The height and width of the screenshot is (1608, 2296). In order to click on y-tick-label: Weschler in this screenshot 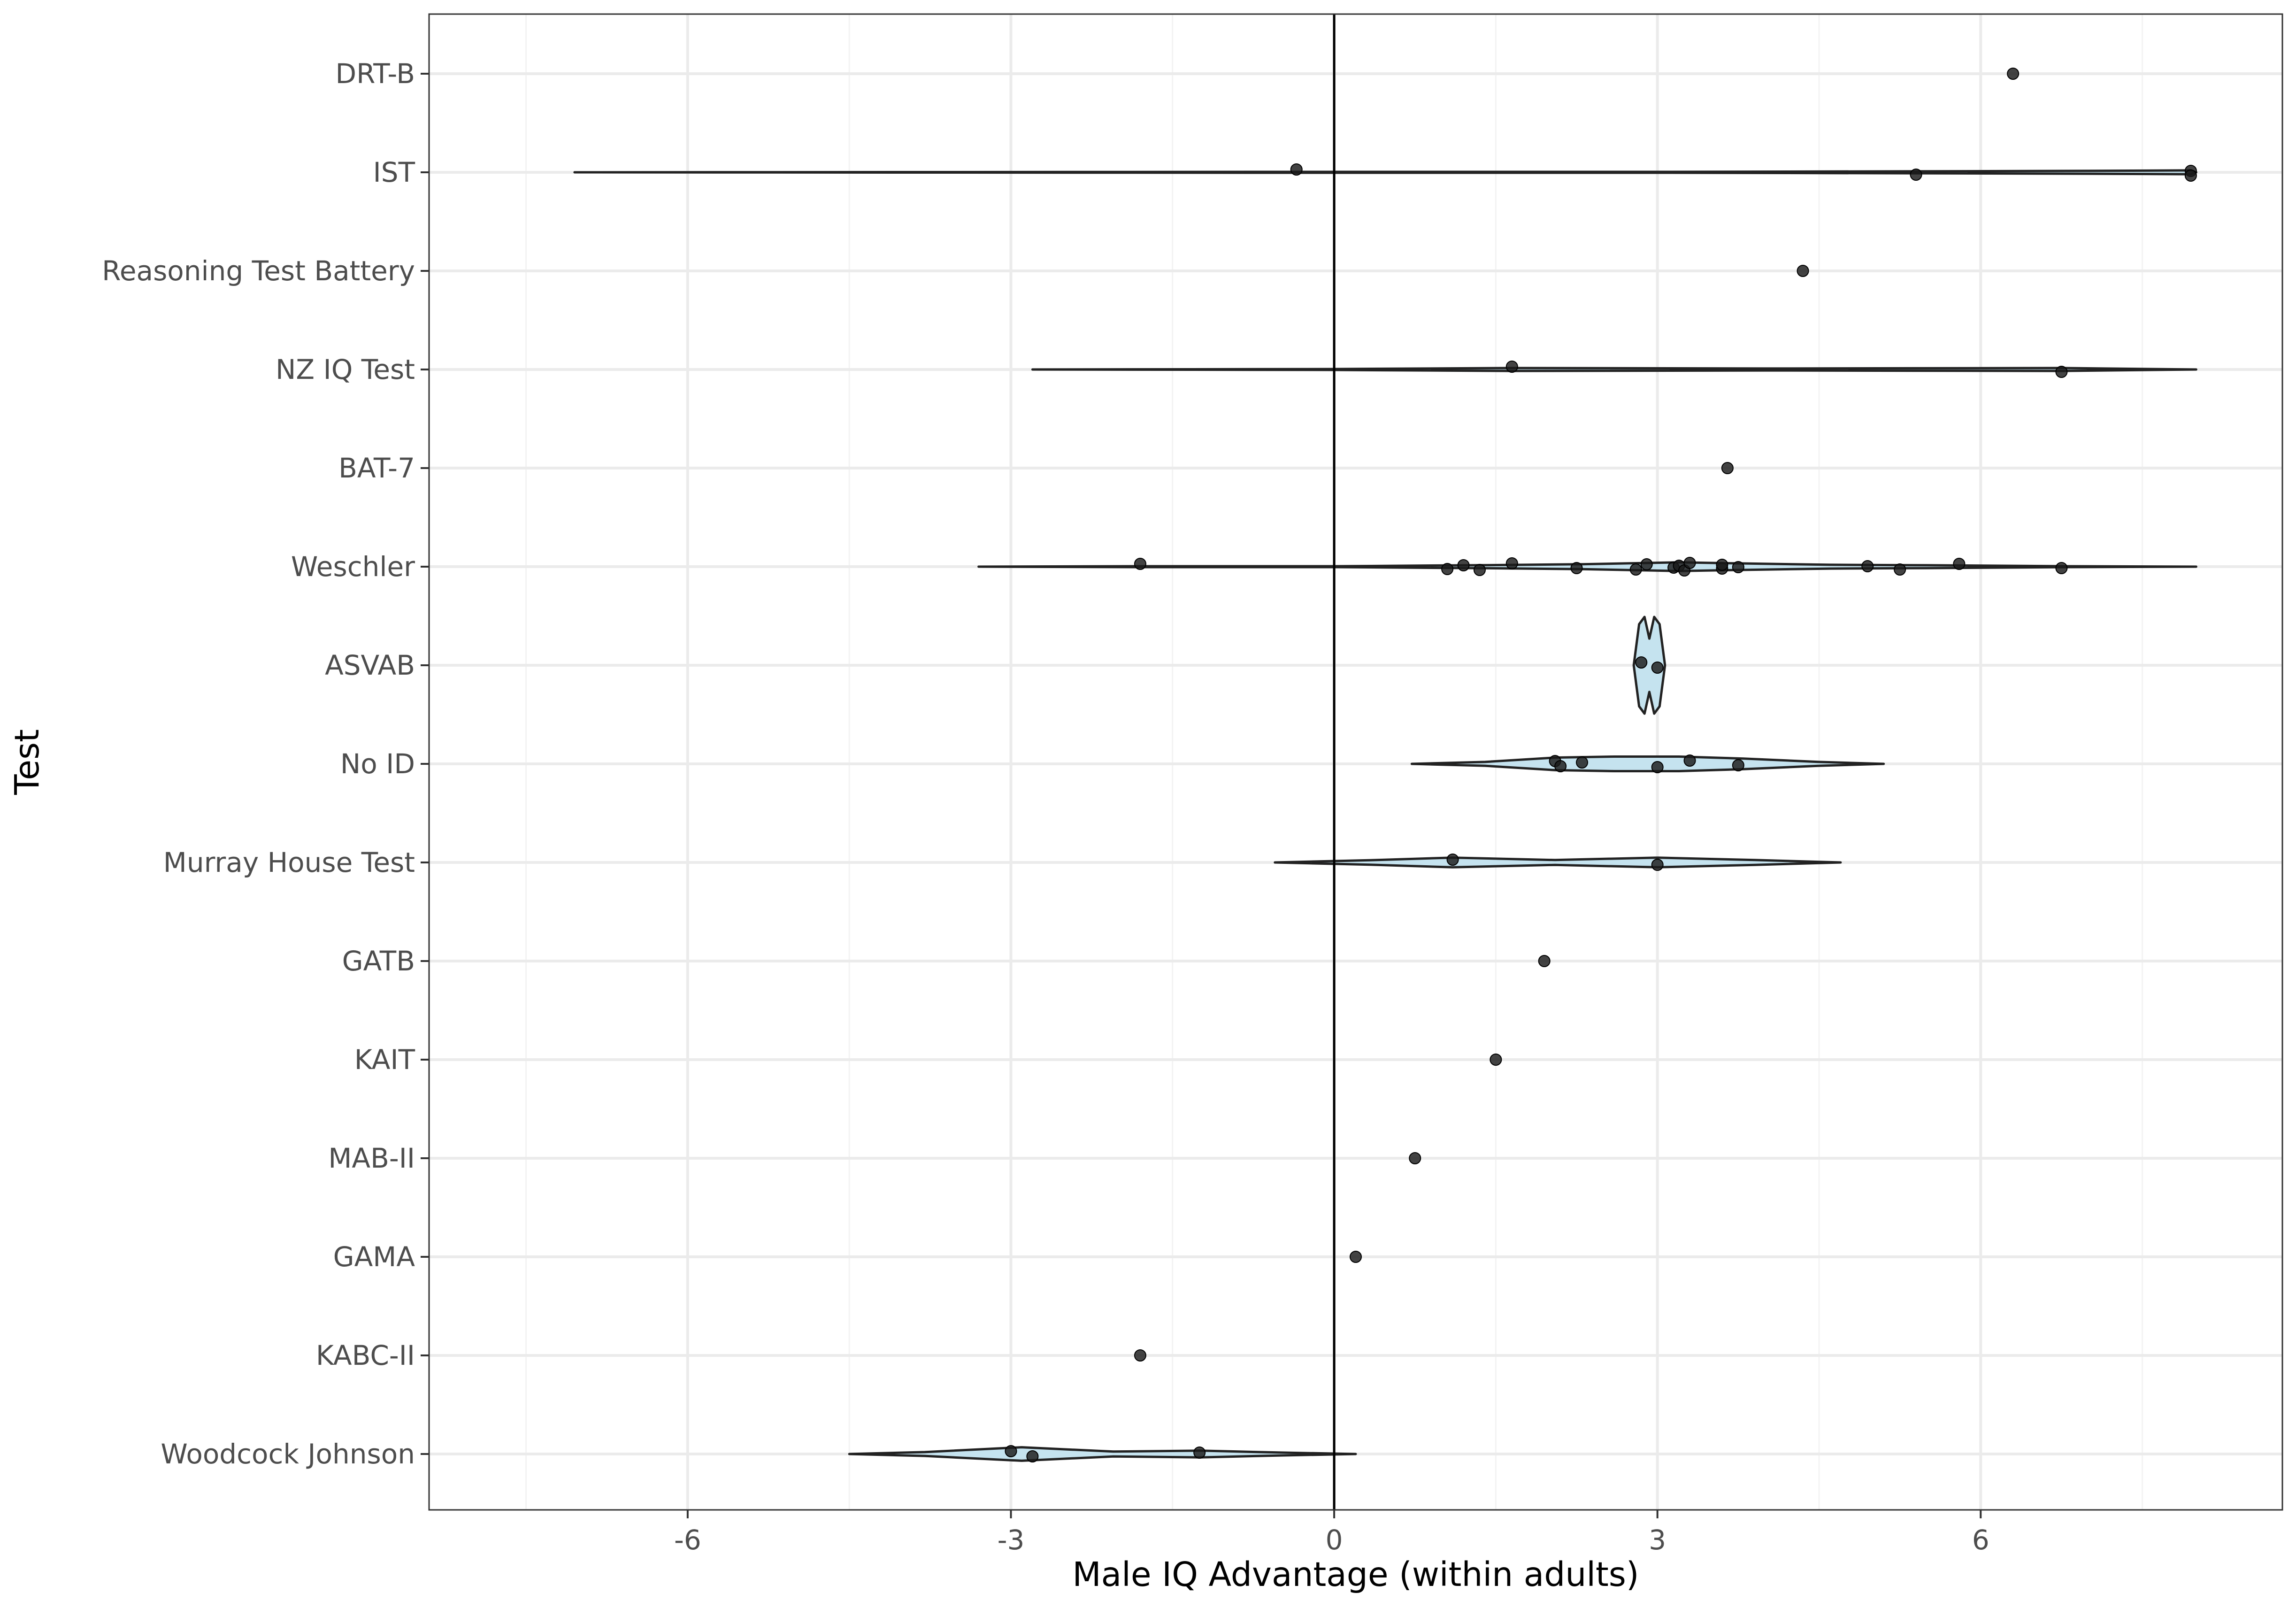, I will do `click(353, 567)`.